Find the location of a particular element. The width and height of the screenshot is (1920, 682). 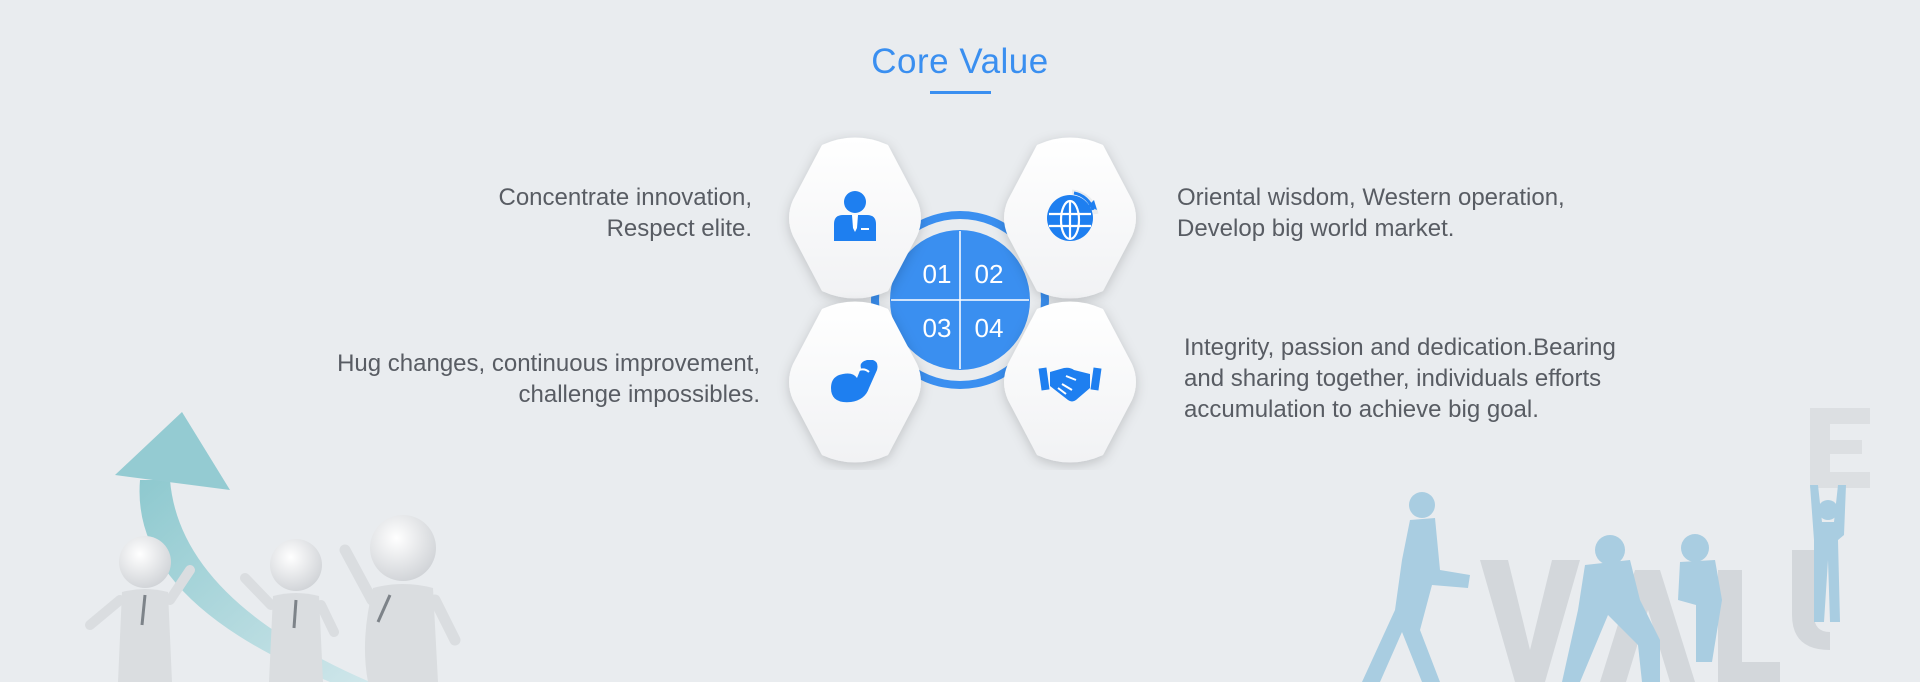

handshake-icon is located at coordinates (1070, 384).